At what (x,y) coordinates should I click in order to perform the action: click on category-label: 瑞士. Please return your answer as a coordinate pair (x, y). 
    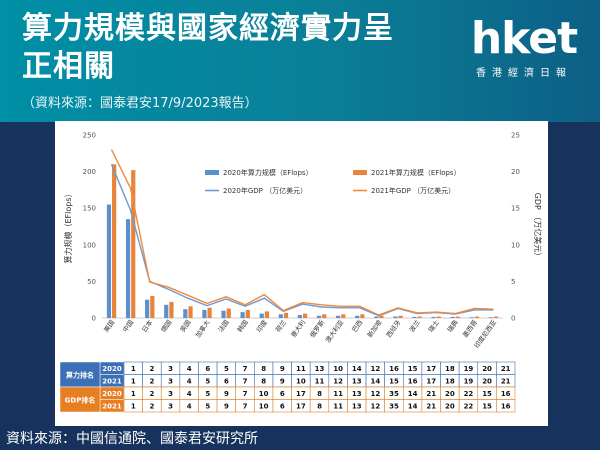
    Looking at the image, I should click on (433, 326).